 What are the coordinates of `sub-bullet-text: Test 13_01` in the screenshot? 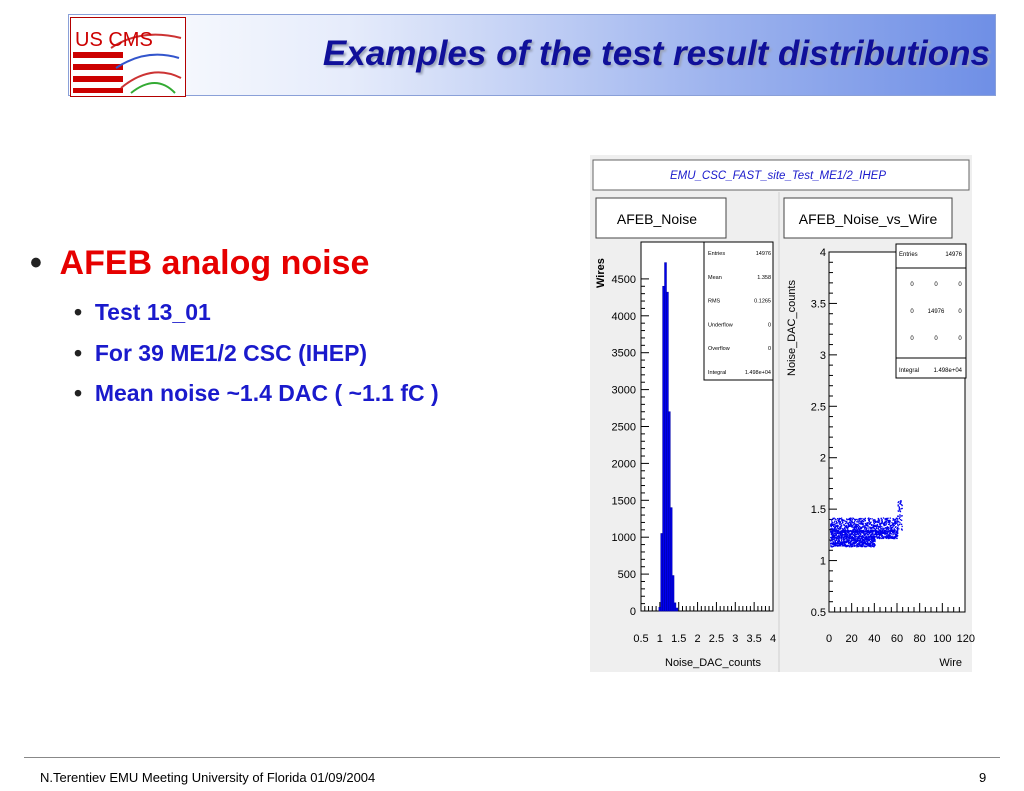 It's located at (152, 312).